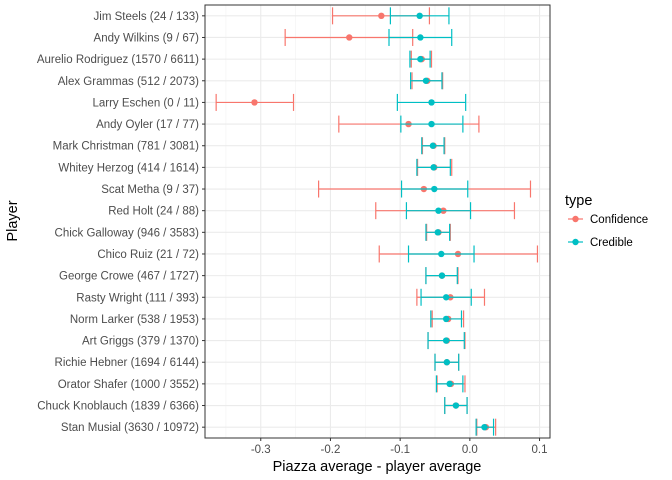 This screenshot has height=480, width=672. Describe the element at coordinates (400, 450) in the screenshot. I see `x-tick-label: -0.1` at that location.